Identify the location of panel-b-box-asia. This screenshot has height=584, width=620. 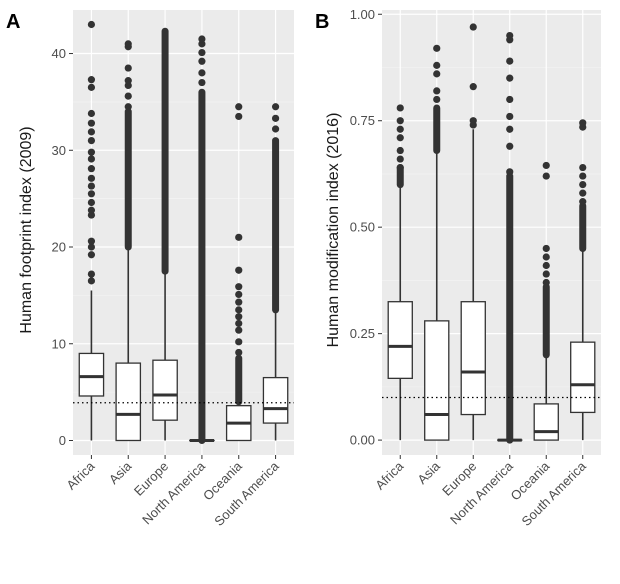
(437, 242).